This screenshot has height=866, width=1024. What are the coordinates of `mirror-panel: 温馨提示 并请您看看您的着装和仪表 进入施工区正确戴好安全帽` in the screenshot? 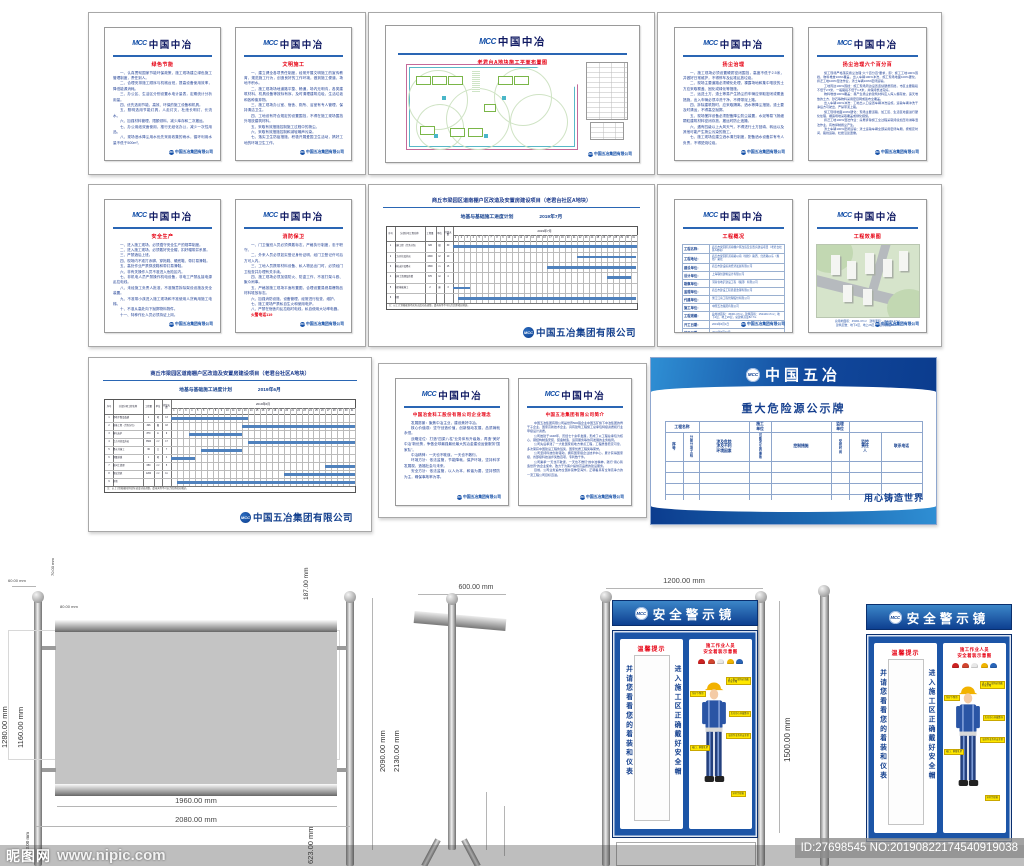 It's located at (651, 734).